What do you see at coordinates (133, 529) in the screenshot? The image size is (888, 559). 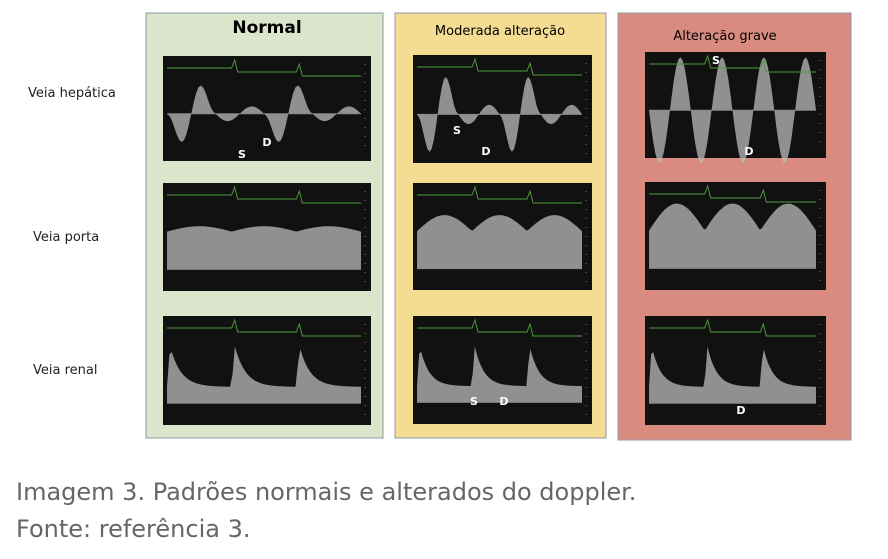 I see `caption-source: Fonte: referência 3.` at bounding box center [133, 529].